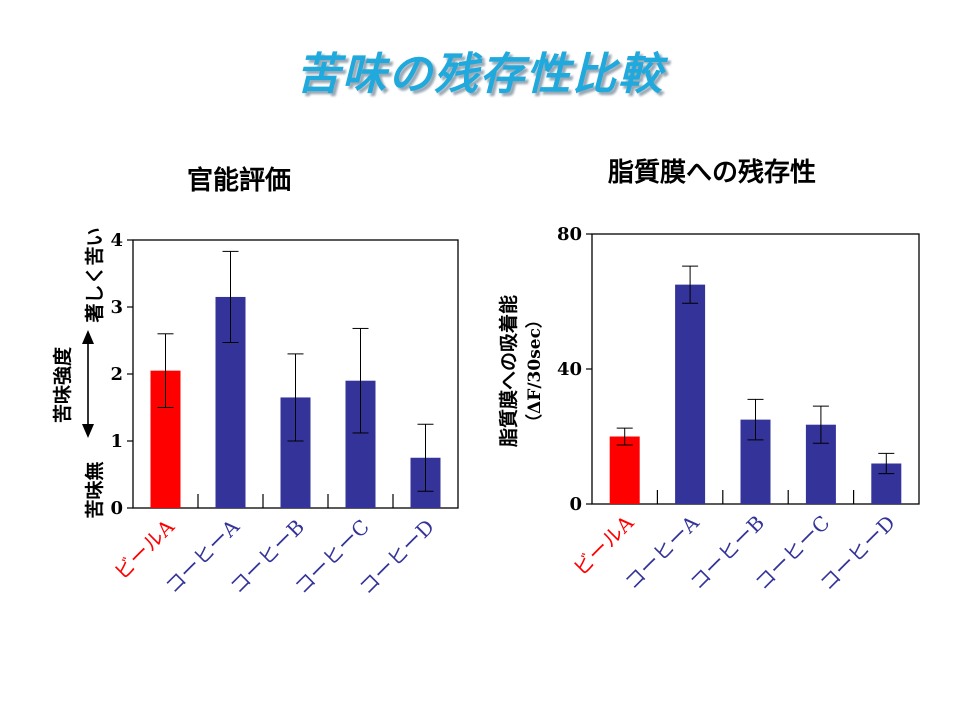 The height and width of the screenshot is (720, 960). I want to click on y-axis-unit-membrane: （ΔF/30sec）, so click(534, 371).